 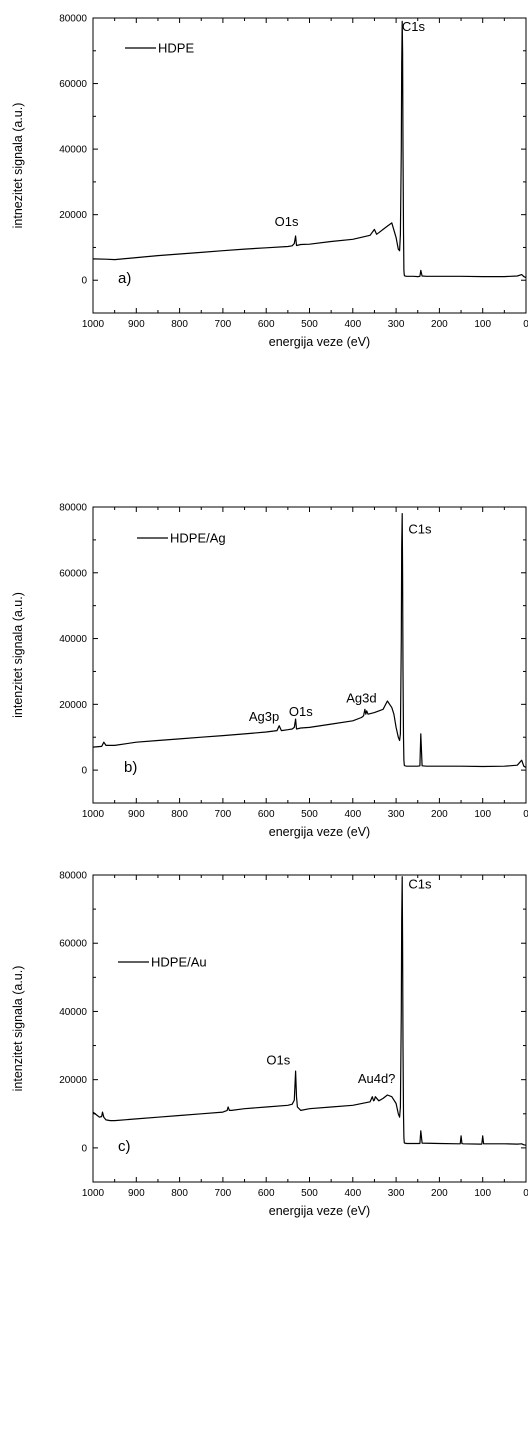 What do you see at coordinates (124, 278) in the screenshot?
I see `panel-letter: a)` at bounding box center [124, 278].